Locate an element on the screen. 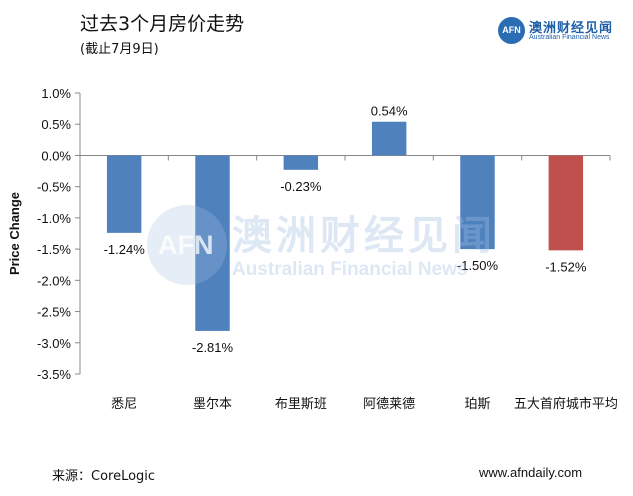  data-label: -1.24% is located at coordinates (125, 249).